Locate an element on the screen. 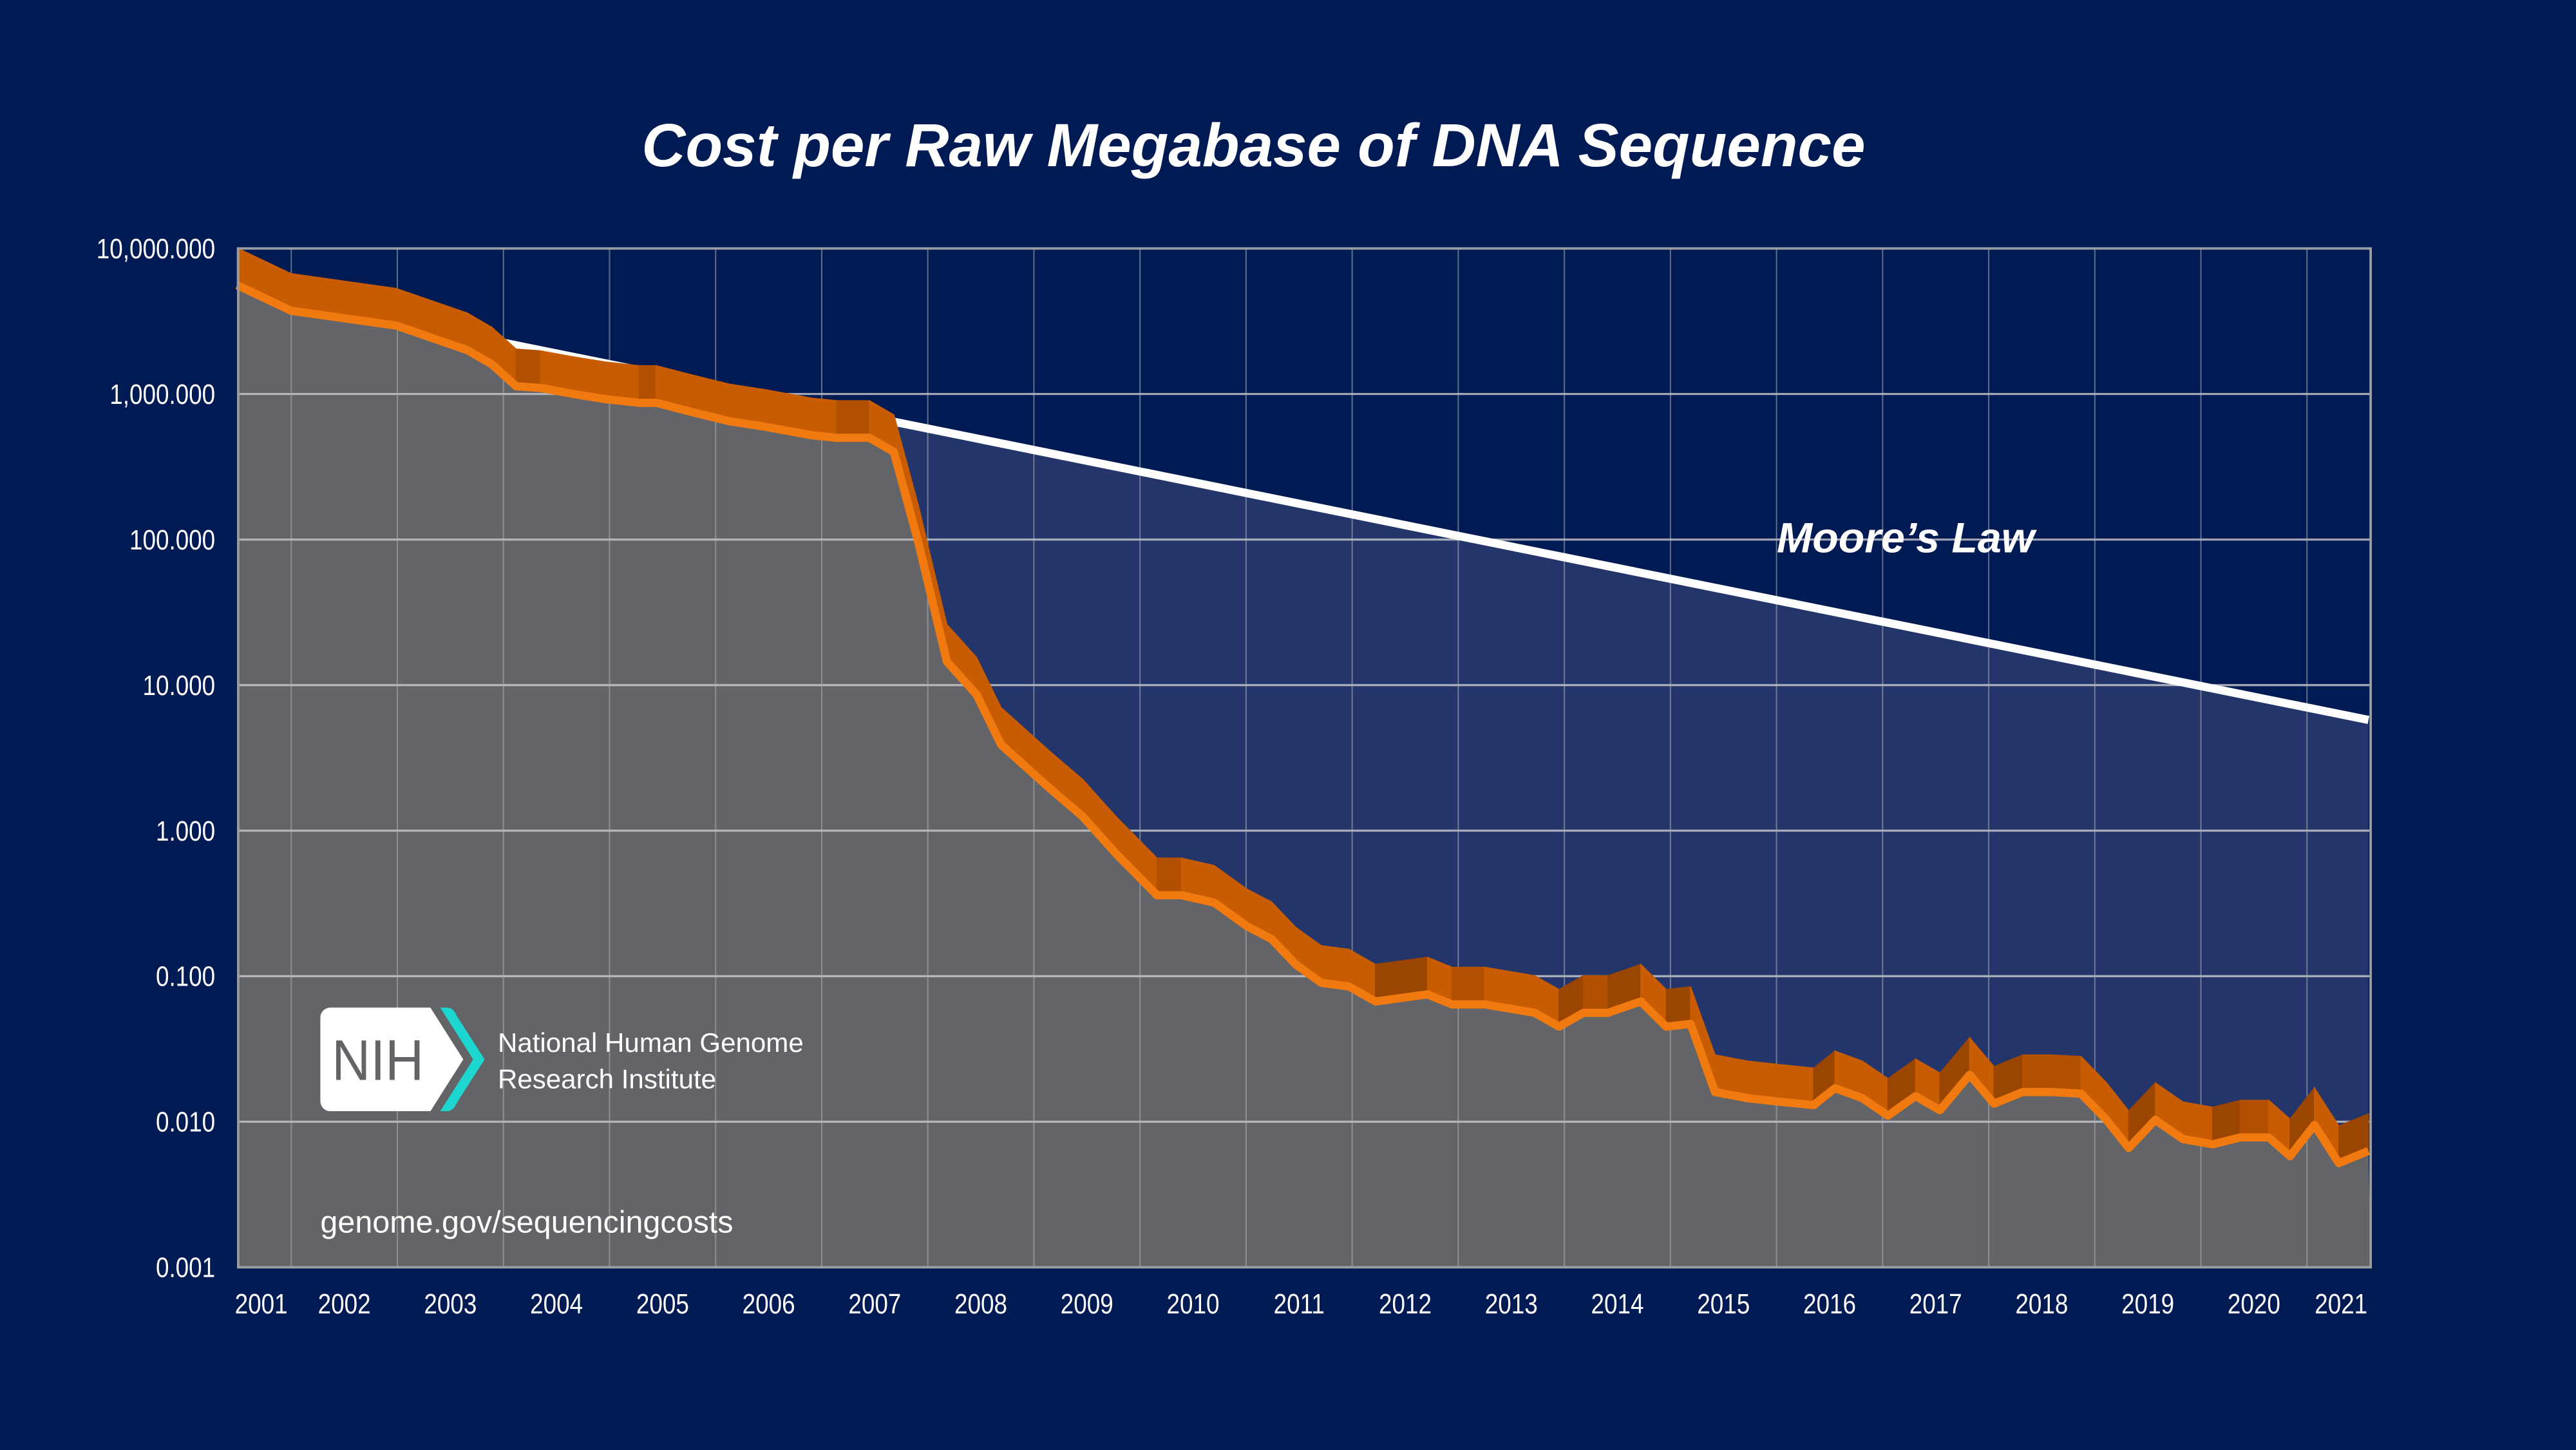 The height and width of the screenshot is (1450, 2576). x-tick-label: 2005 is located at coordinates (662, 1303).